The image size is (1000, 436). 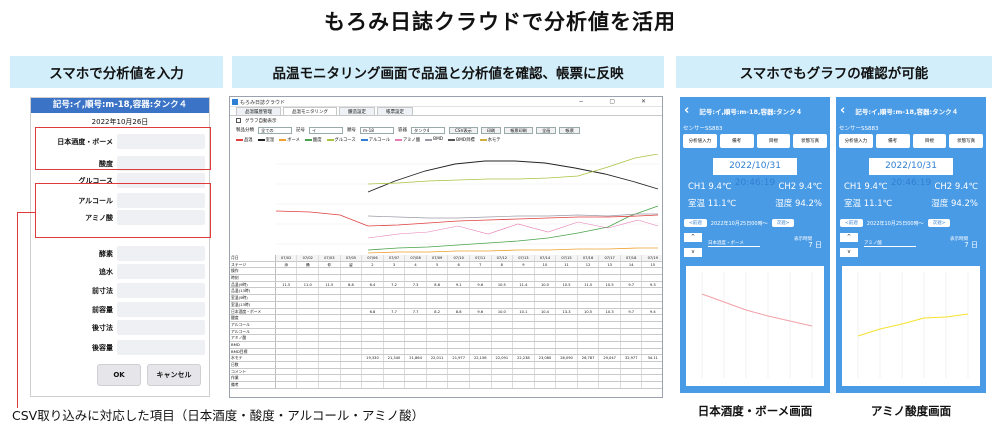 I want to click on grid-cell: 22,011, so click(x=438, y=358).